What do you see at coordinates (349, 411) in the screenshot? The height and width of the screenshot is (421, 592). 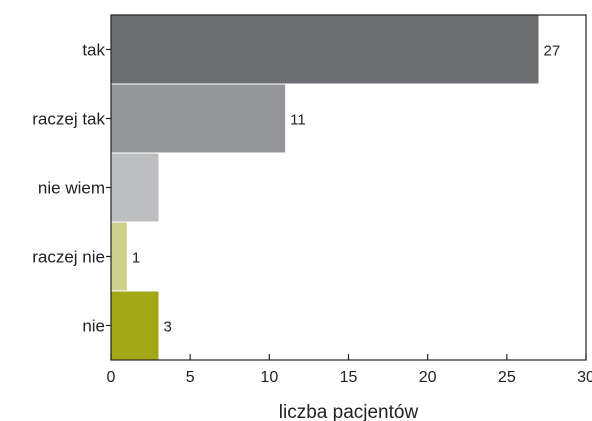 I see `x-axis-title: liczba pacjentów` at bounding box center [349, 411].